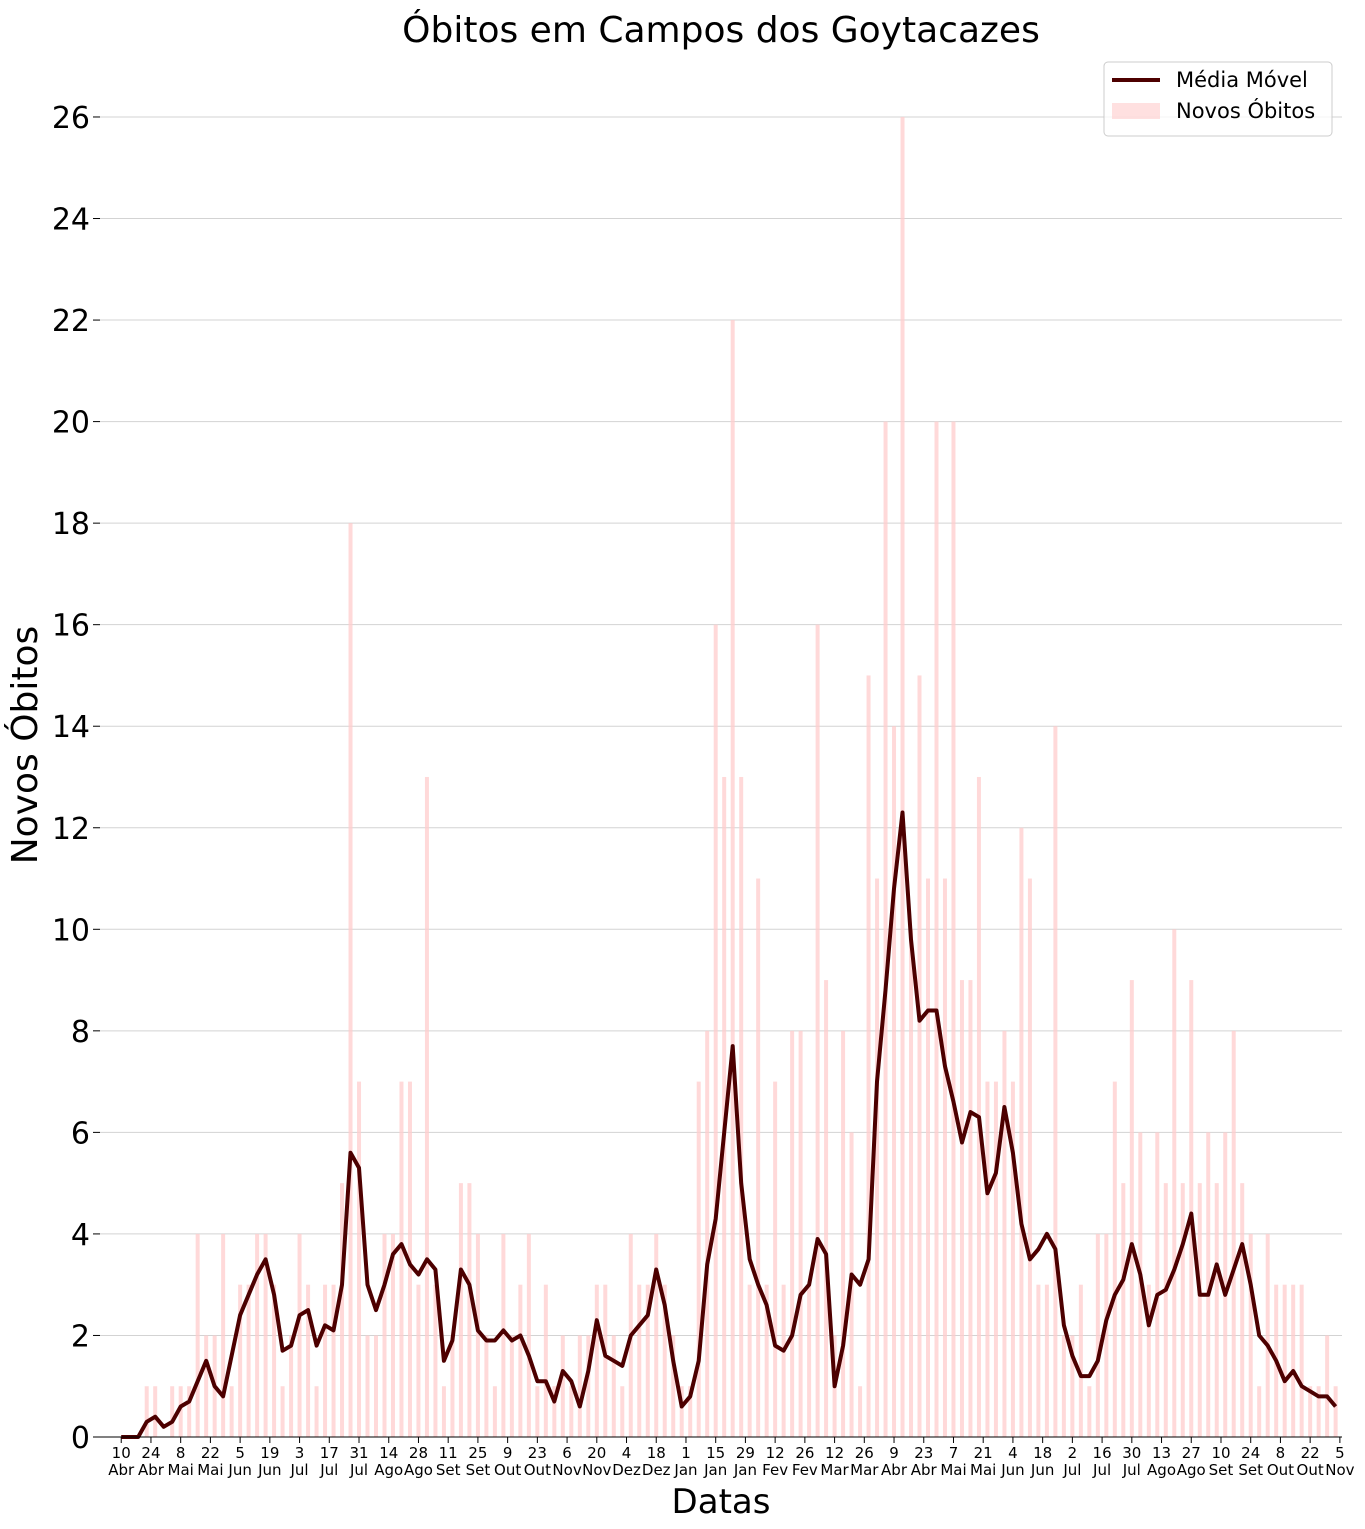 The image size is (1365, 1529). I want to click on x-tick-label: 30 Jul, so click(1132, 1461).